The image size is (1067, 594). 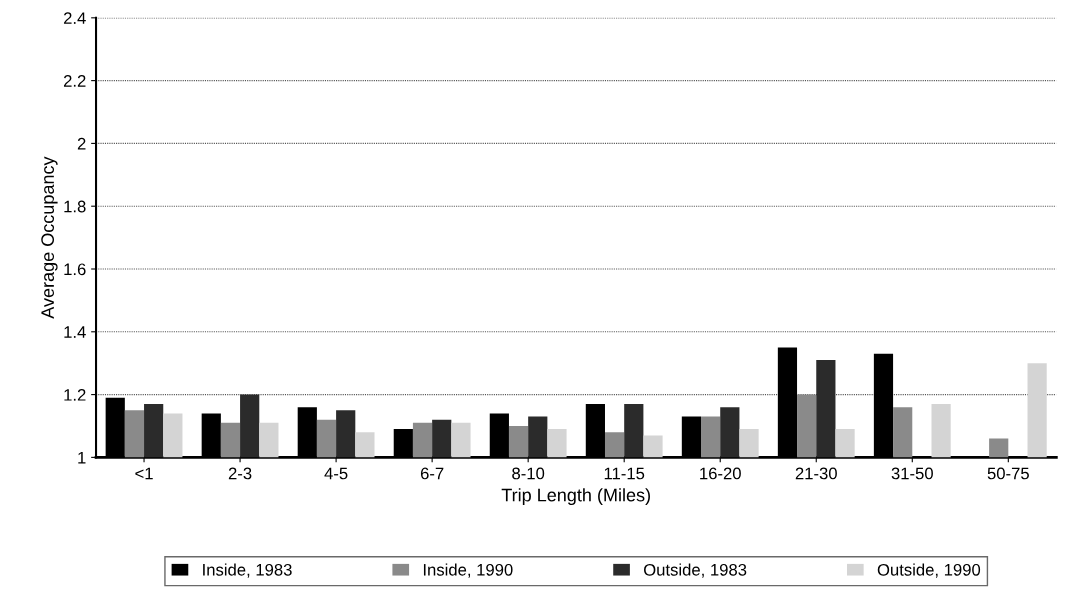 I want to click on legend-label: Outside, 1990, so click(x=929, y=570).